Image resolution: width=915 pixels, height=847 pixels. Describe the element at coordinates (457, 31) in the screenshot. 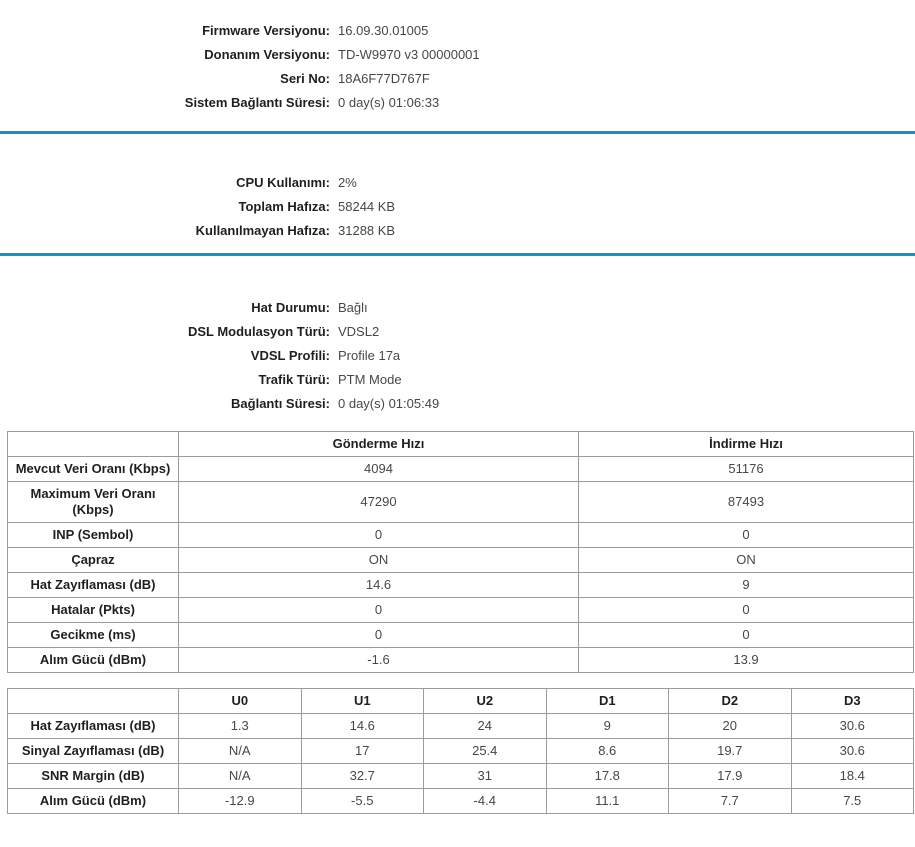

I see `info-row-firmware-version: Firmware Versiyonu: 16.09.30.01005` at that location.